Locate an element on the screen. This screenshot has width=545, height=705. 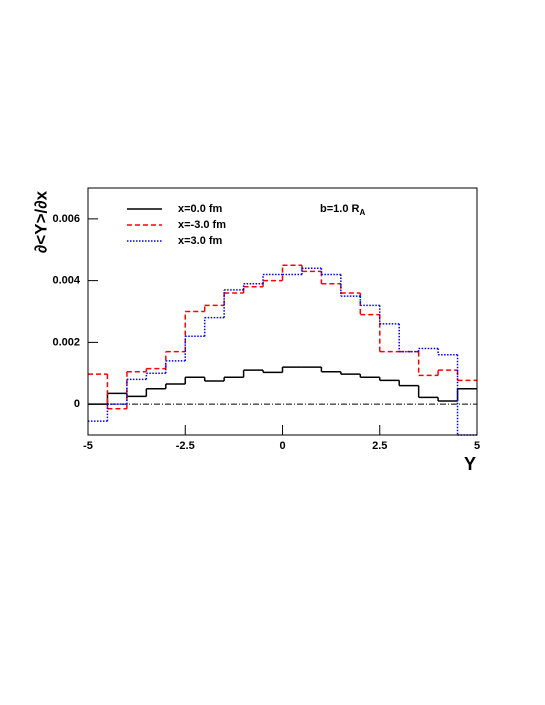
x-tick-label: 2.5 is located at coordinates (379, 446).